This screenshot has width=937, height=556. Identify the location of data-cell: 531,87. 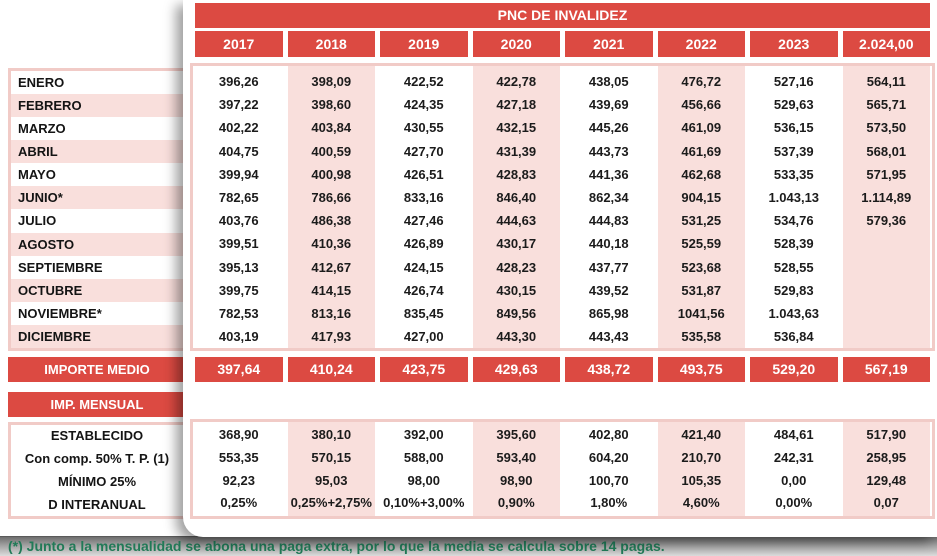
(701, 290).